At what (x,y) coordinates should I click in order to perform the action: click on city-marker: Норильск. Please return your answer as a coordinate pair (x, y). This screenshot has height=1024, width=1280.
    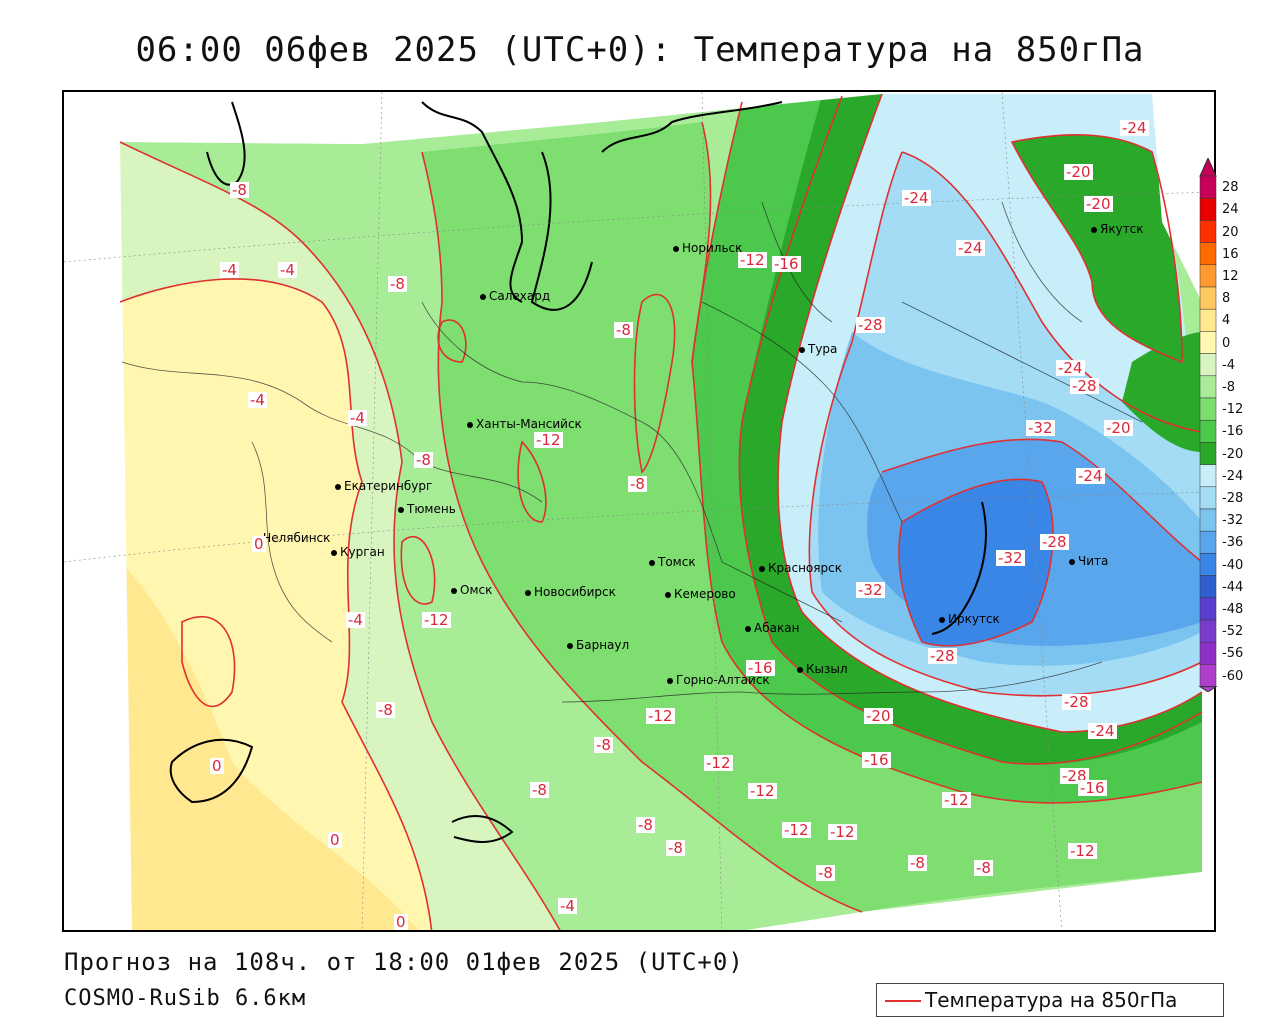
    Looking at the image, I should click on (707, 248).